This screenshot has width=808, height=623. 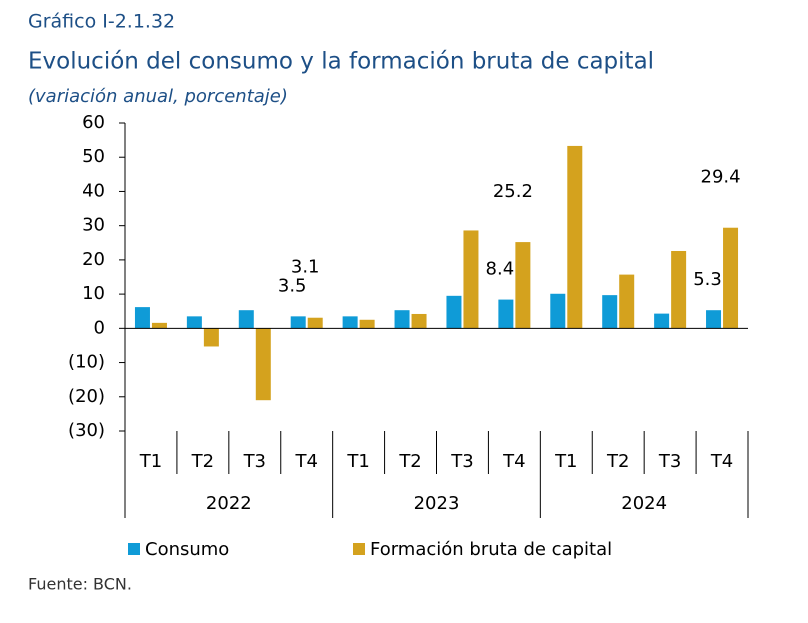 I want to click on data-label: 25.2, so click(x=513, y=191).